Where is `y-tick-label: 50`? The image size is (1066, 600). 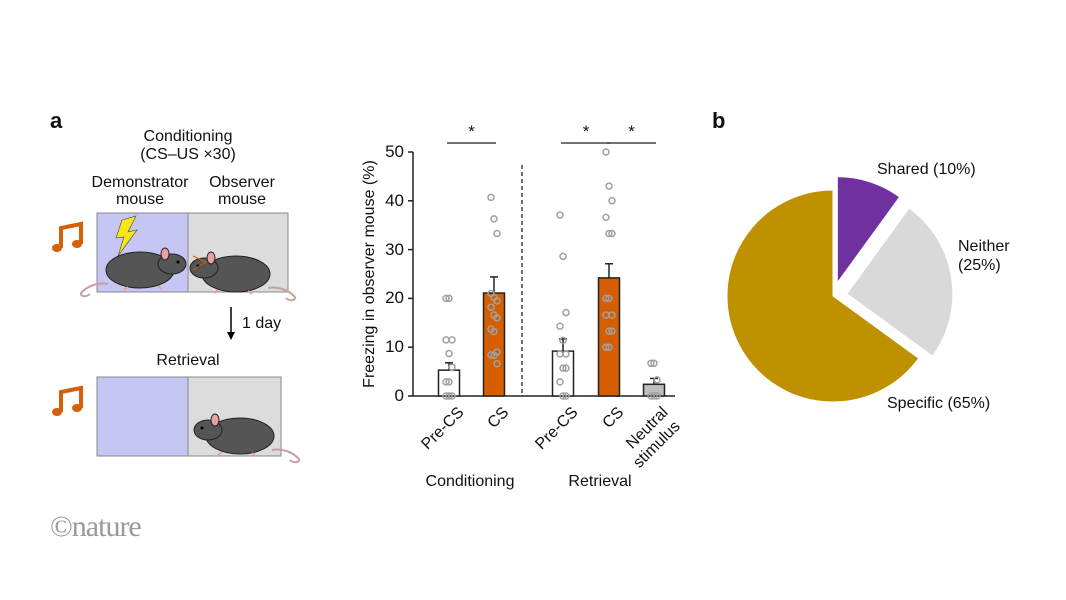
y-tick-label: 50 is located at coordinates (394, 151).